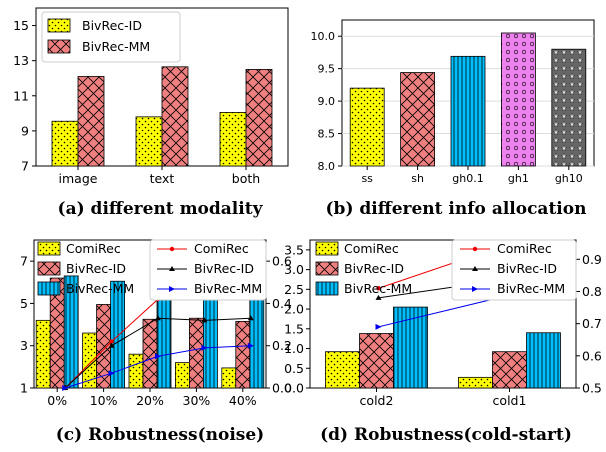 The height and width of the screenshot is (452, 606). I want to click on panel-c-bar-40%-0, so click(229, 378).